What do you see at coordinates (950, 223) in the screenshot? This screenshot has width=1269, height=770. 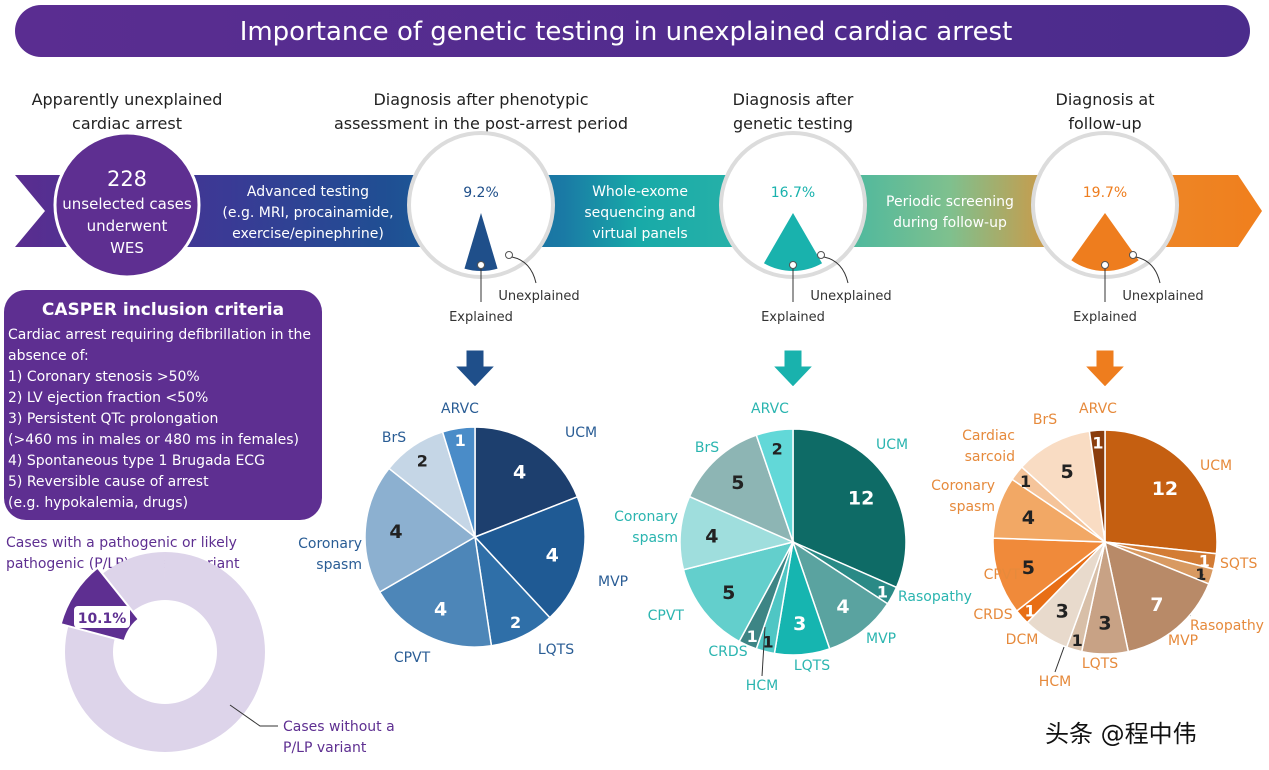 I see `step-text: during follow-up` at bounding box center [950, 223].